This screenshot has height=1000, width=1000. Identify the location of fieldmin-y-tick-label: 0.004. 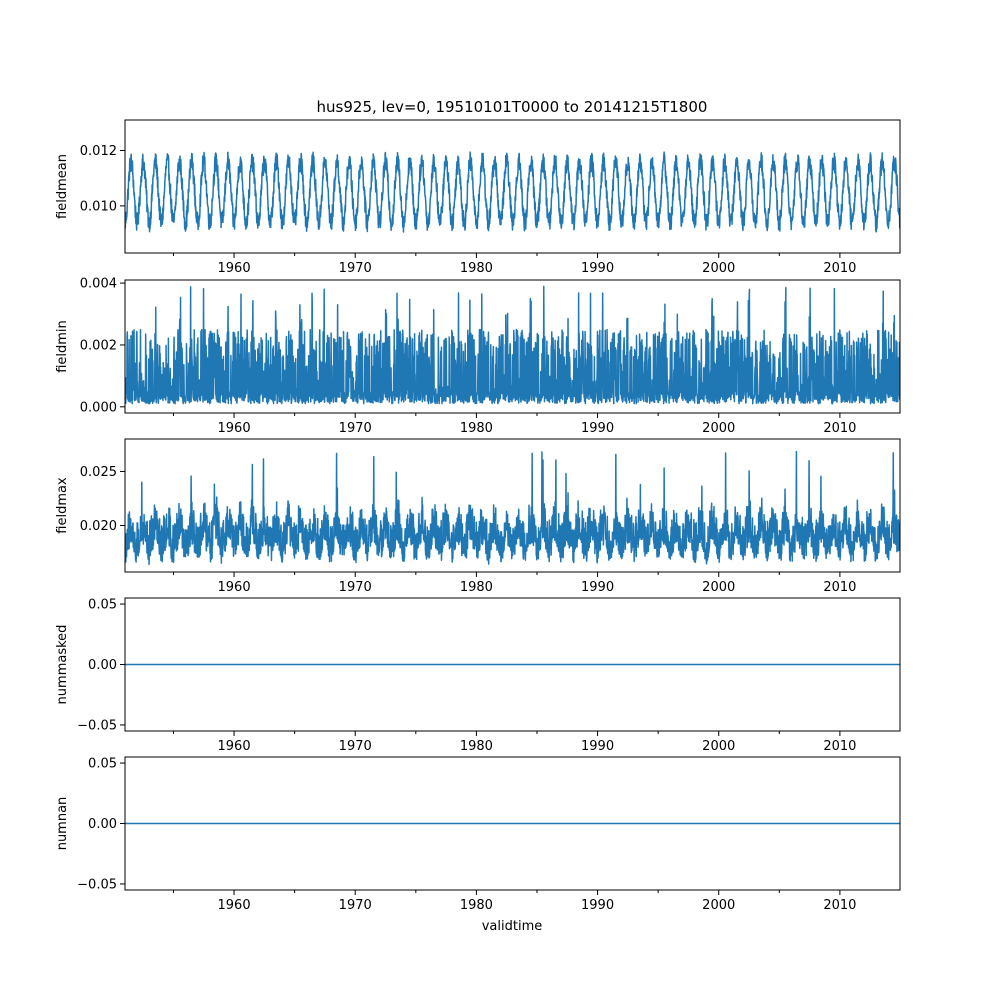
(98, 284).